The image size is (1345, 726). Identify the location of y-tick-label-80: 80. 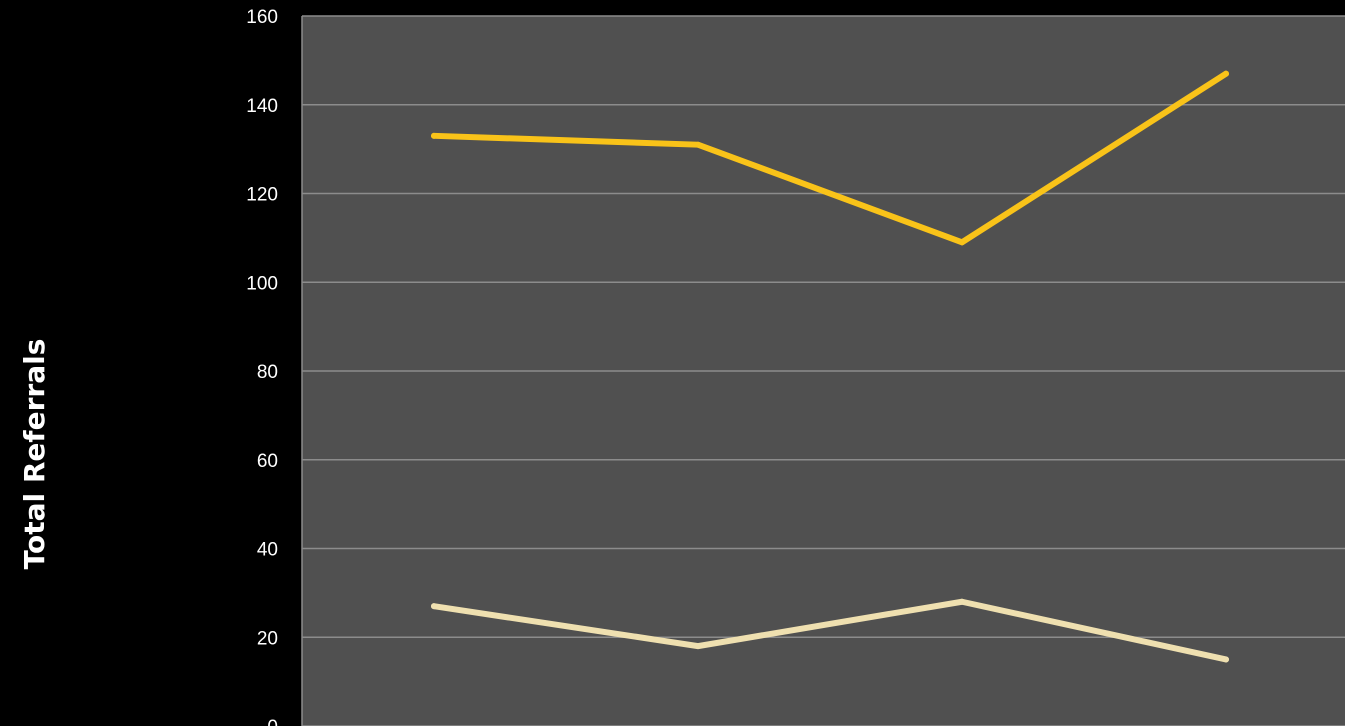
(267, 372).